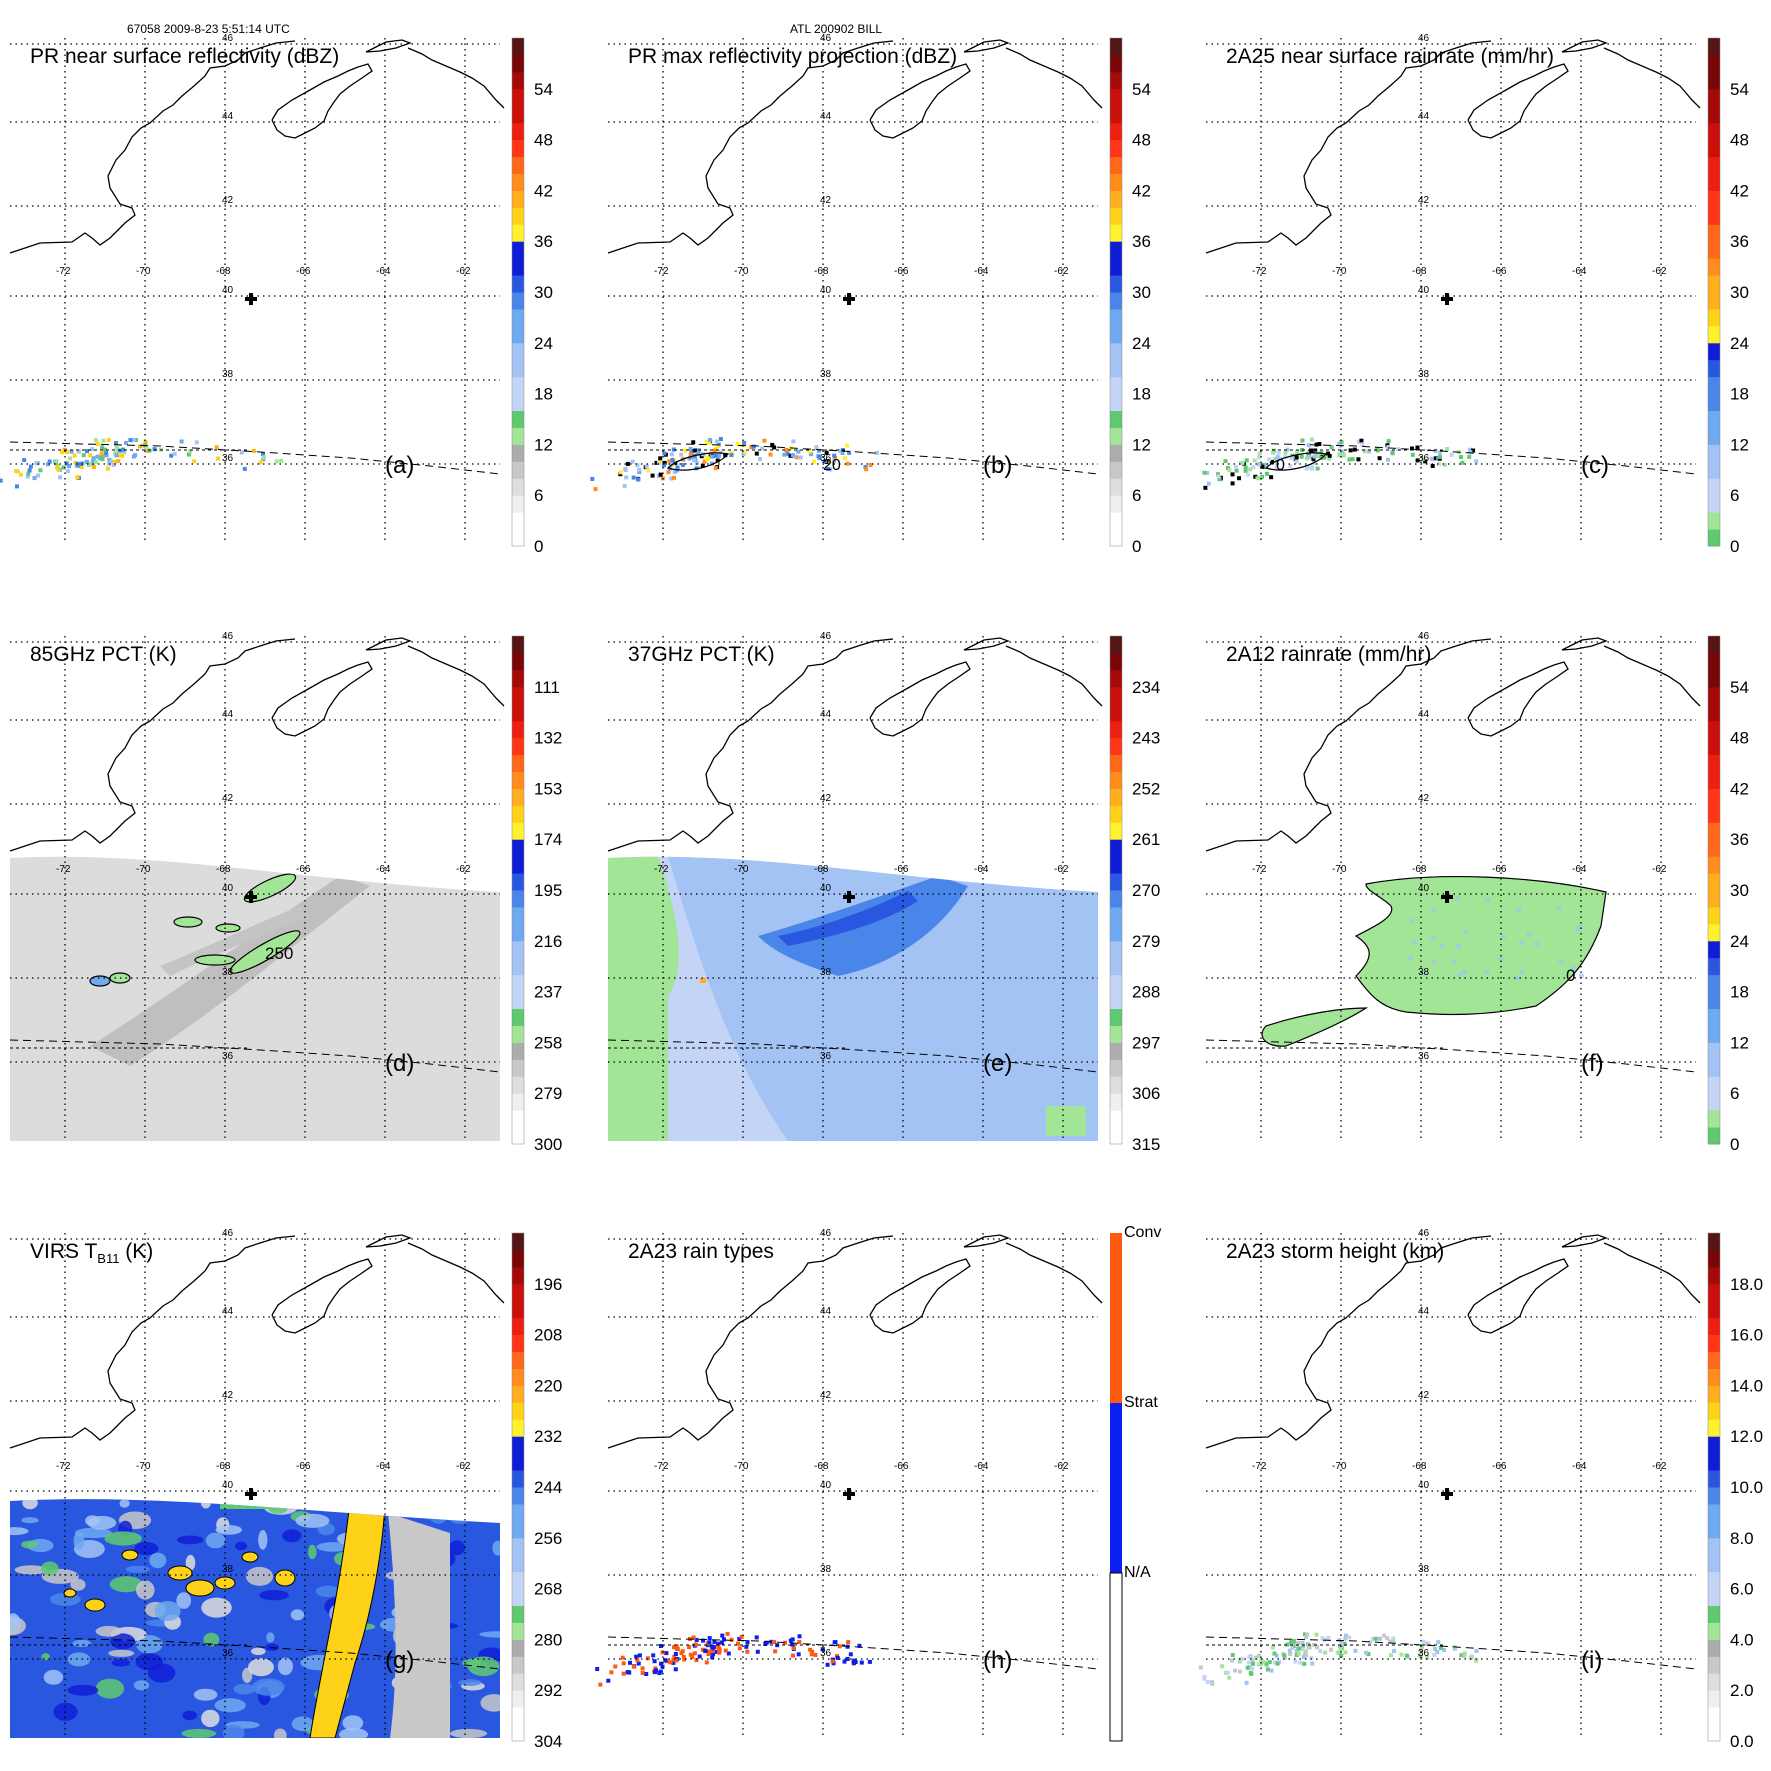  Describe the element at coordinates (997, 1063) in the screenshot. I see `panel-letter: (e)` at that location.